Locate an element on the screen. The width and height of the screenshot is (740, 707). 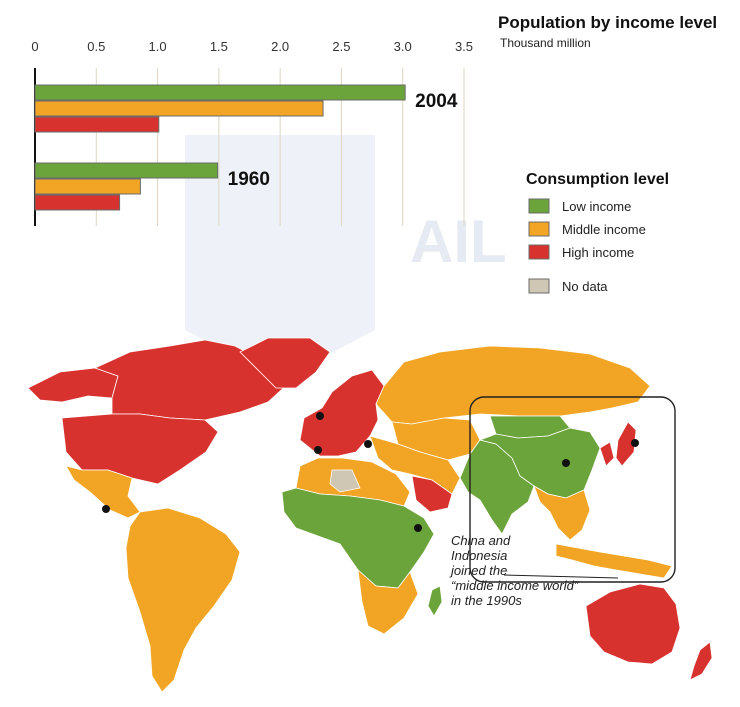
city-marker-tokyo is located at coordinates (635, 443).